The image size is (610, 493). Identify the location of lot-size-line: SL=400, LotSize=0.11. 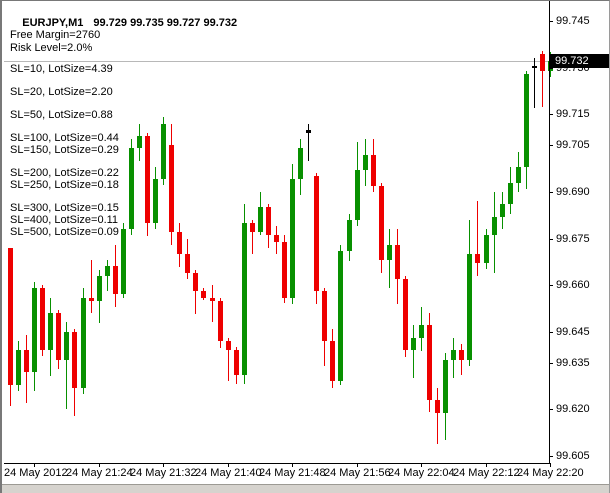
(64, 220).